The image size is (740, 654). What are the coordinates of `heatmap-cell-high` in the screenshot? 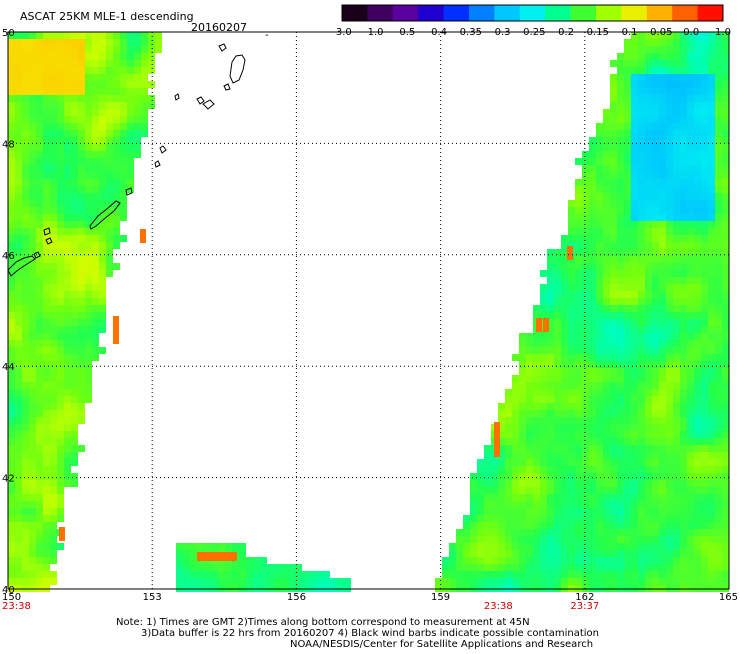 It's located at (116, 337).